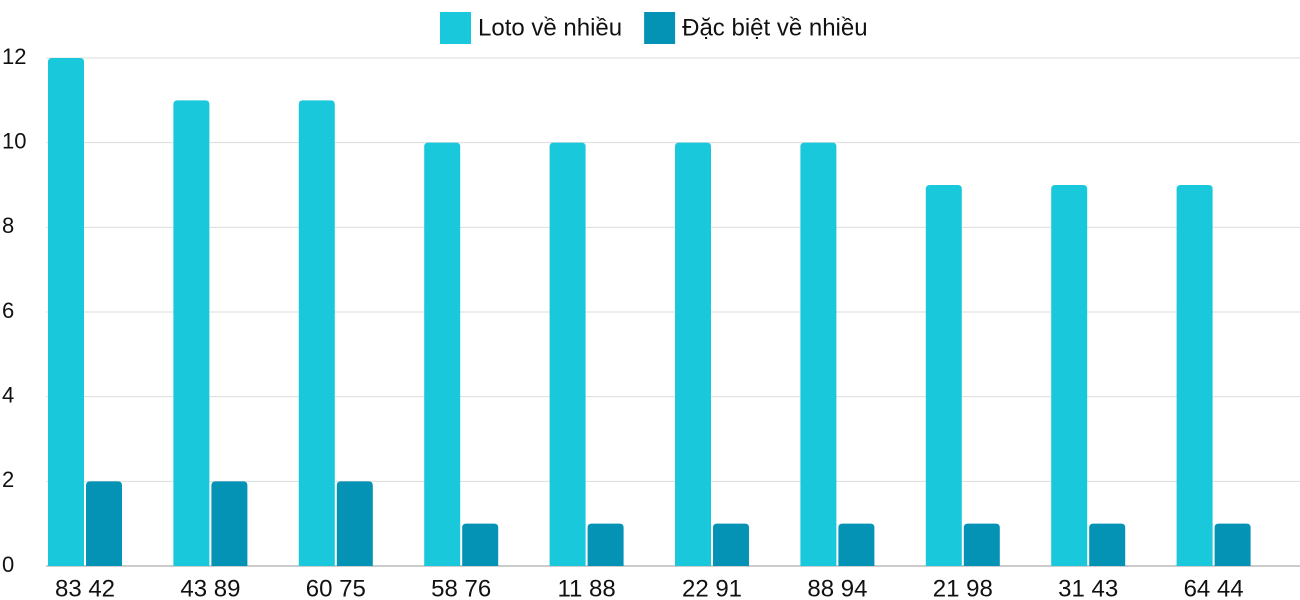 The height and width of the screenshot is (600, 1300). Describe the element at coordinates (586, 587) in the screenshot. I see `x-tick-label: 11 88` at that location.